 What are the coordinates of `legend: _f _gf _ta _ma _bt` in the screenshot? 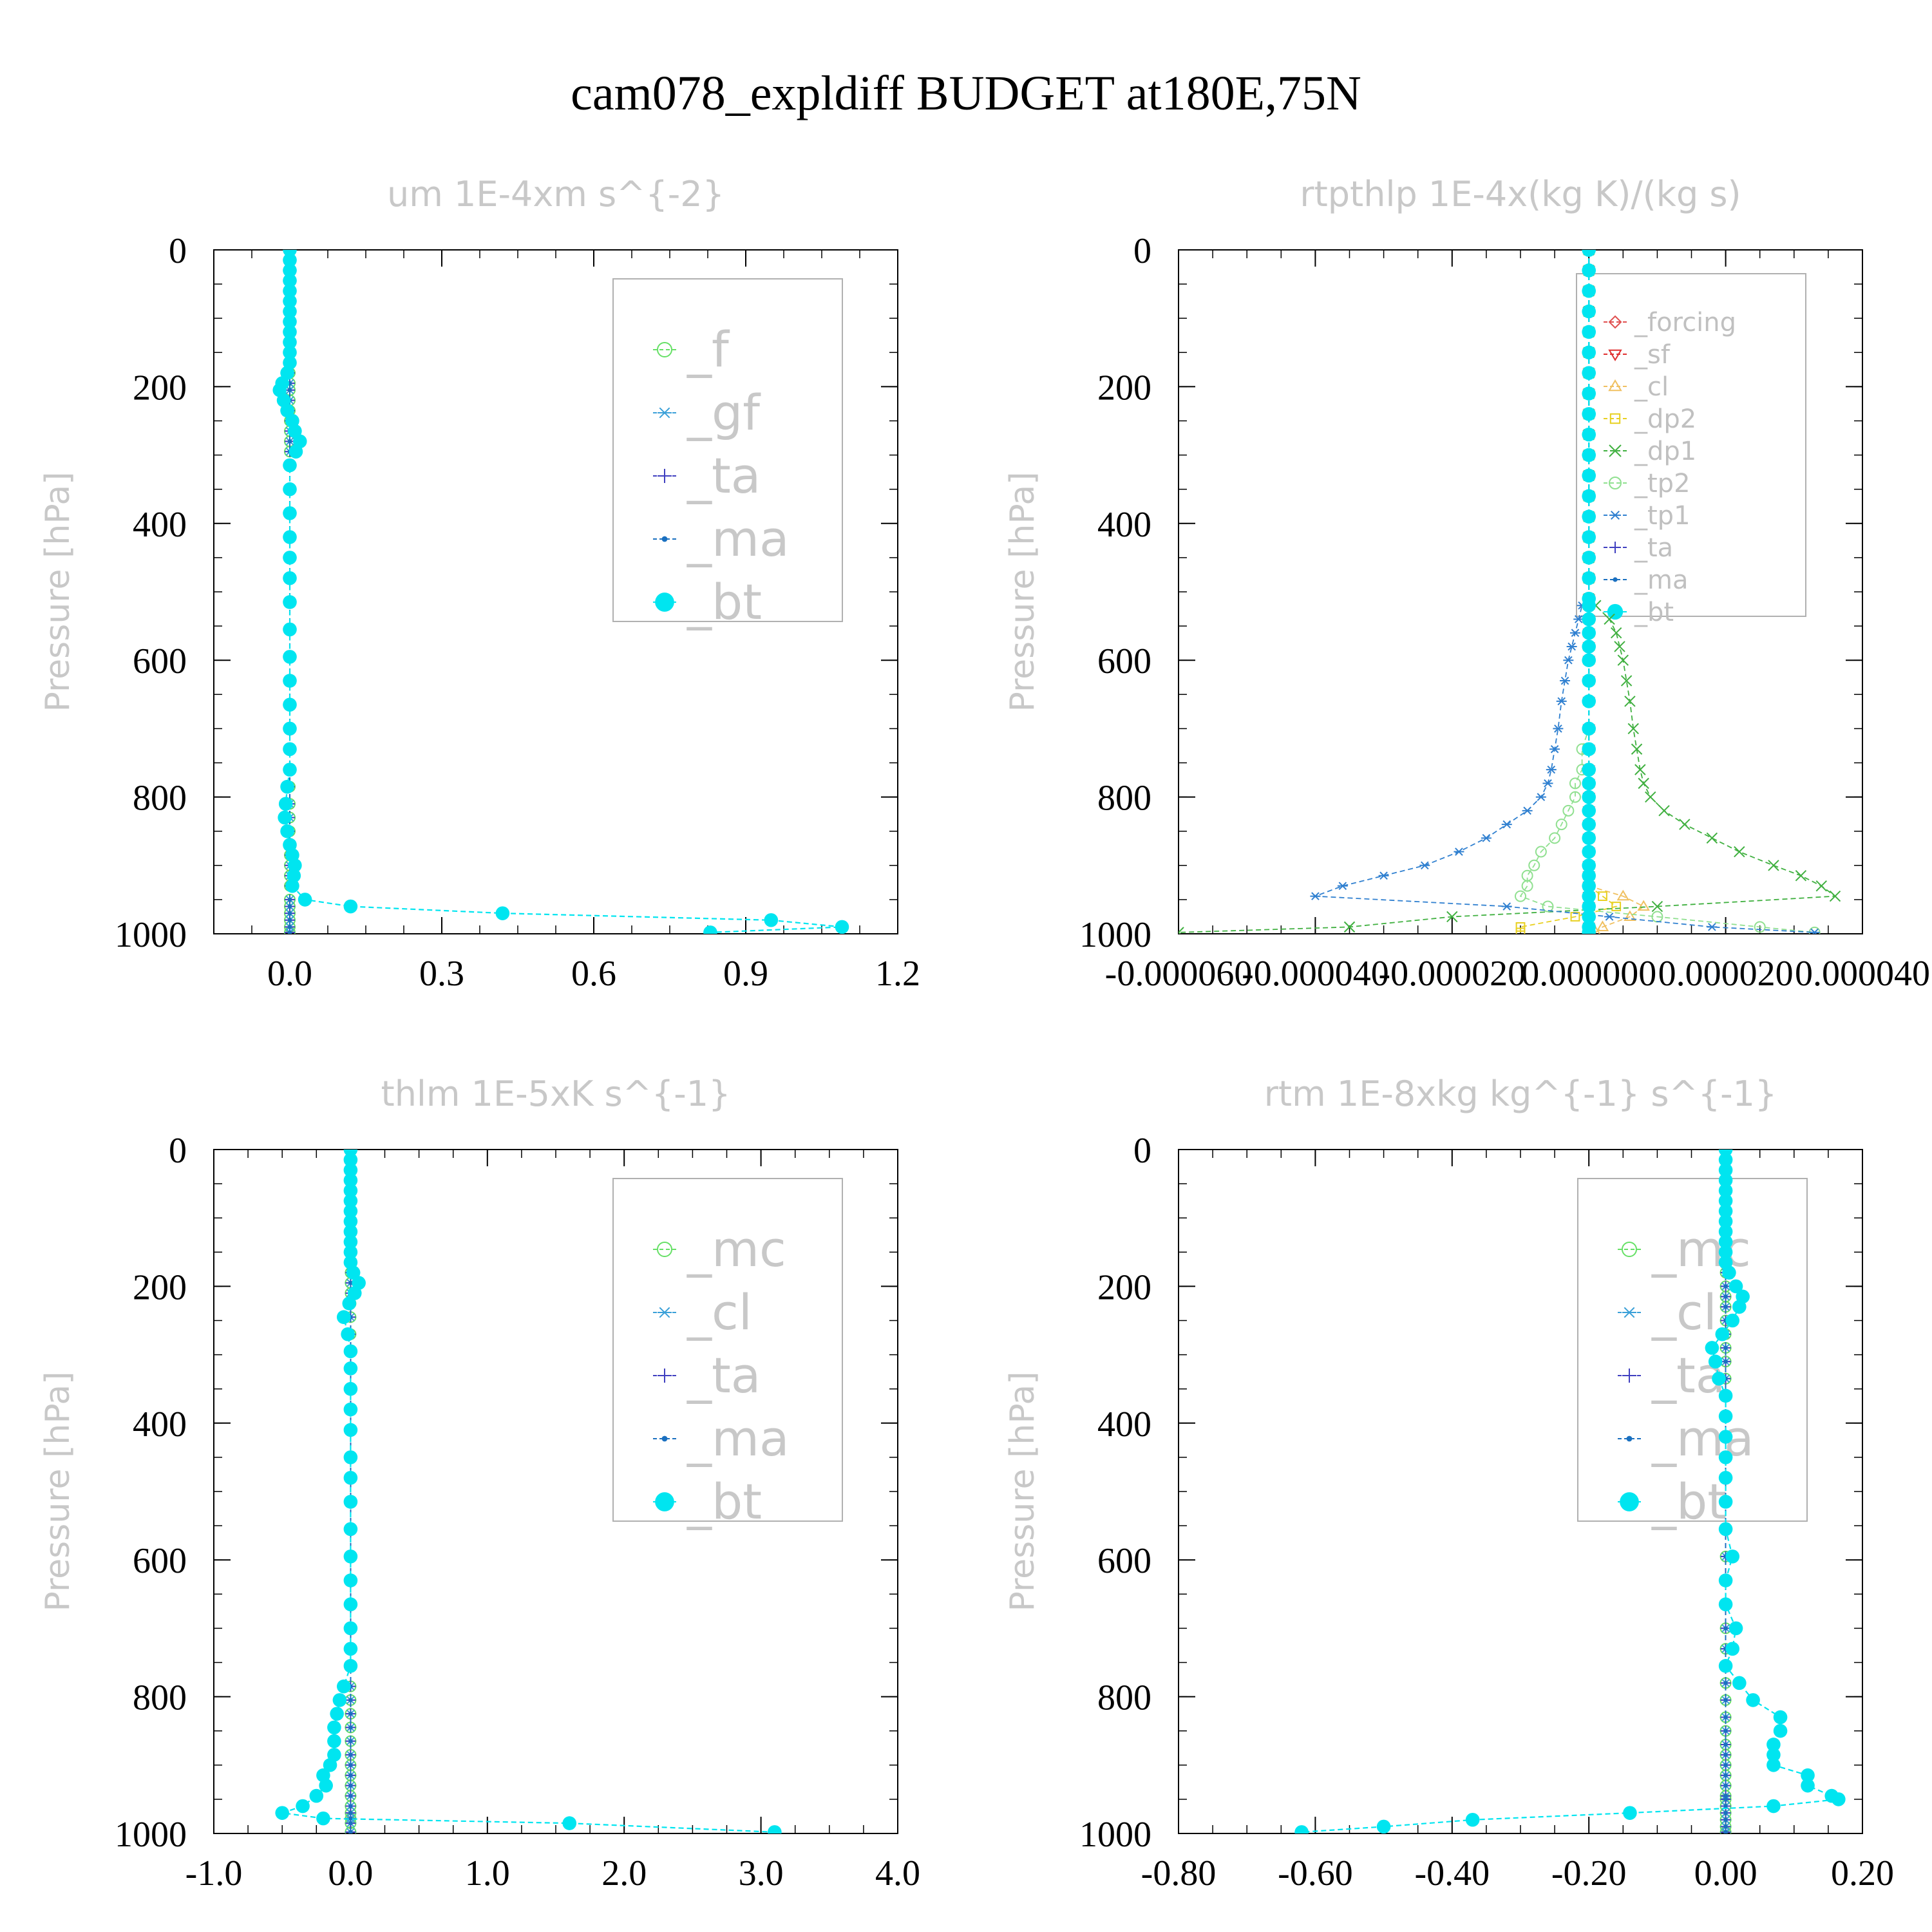 It's located at (727, 454).